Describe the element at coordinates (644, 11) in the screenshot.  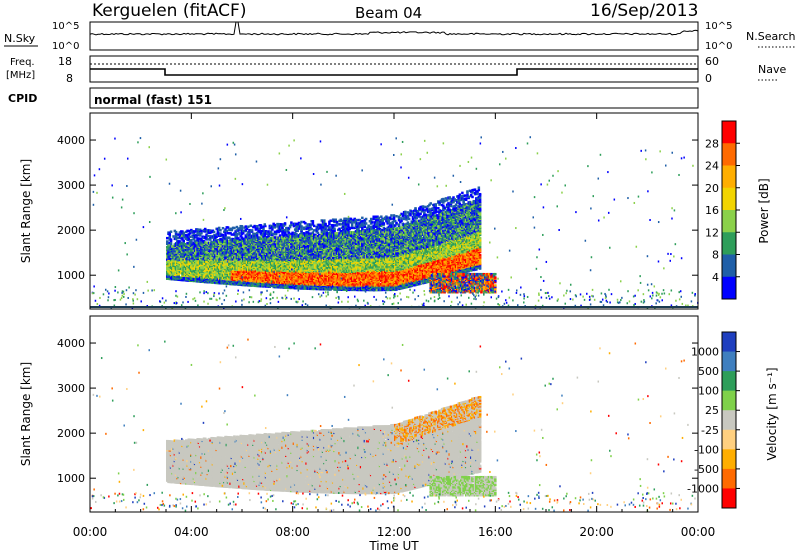
I see `date-title: 16/Sep/2013` at that location.